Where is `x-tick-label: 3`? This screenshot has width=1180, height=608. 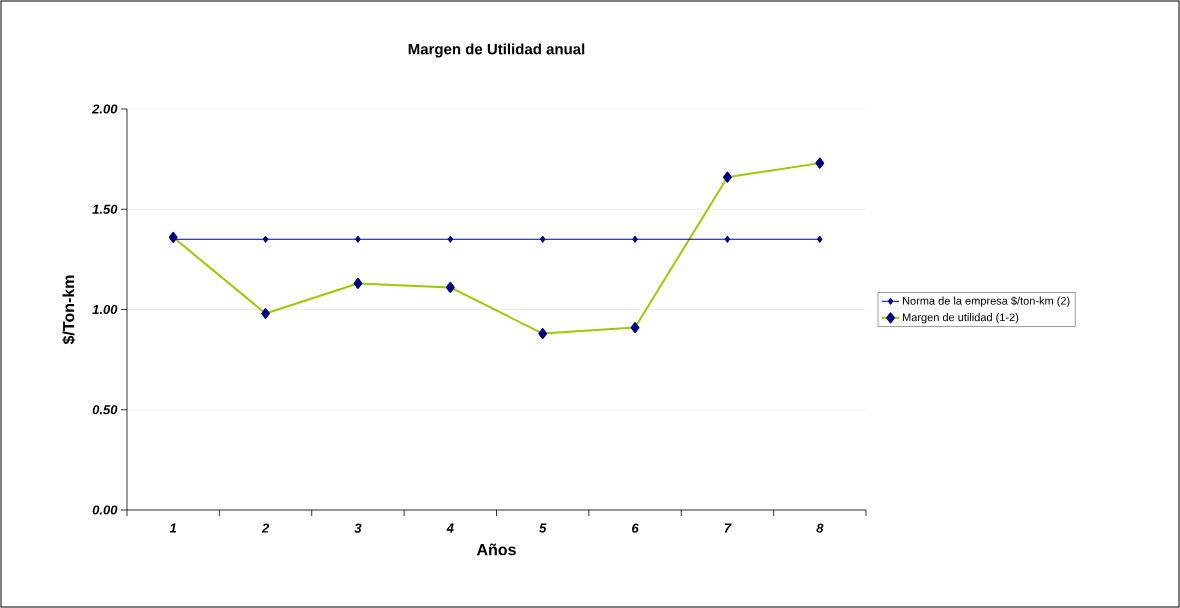 x-tick-label: 3 is located at coordinates (358, 528).